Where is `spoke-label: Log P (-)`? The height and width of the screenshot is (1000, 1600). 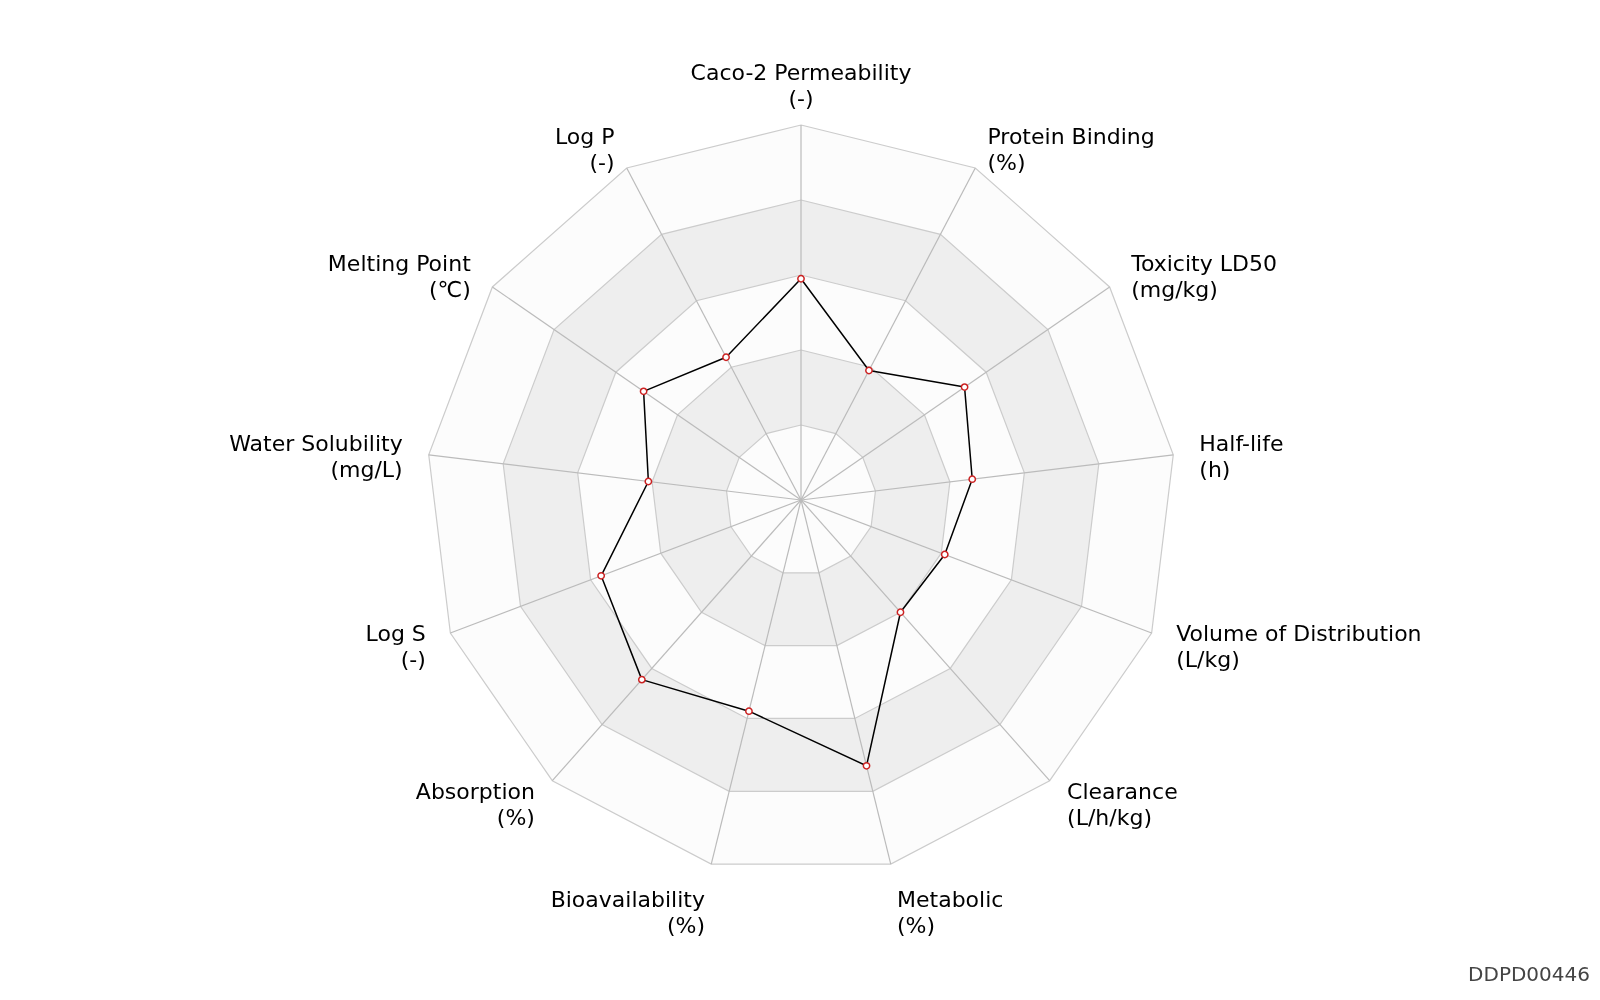
spoke-label: Log P (-) is located at coordinates (584, 149).